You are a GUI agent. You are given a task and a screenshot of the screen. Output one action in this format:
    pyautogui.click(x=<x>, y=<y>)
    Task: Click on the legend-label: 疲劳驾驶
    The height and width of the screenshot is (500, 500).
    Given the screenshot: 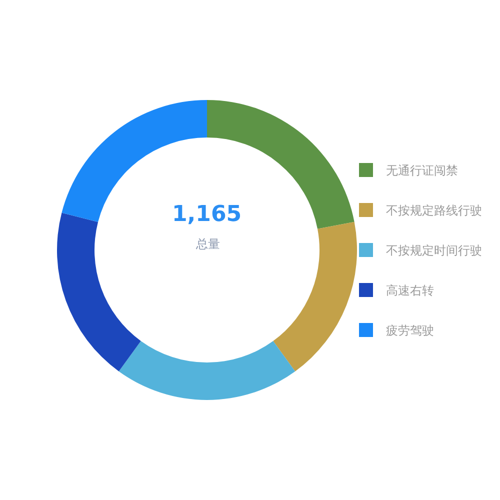 What is the action you would take?
    pyautogui.click(x=410, y=331)
    